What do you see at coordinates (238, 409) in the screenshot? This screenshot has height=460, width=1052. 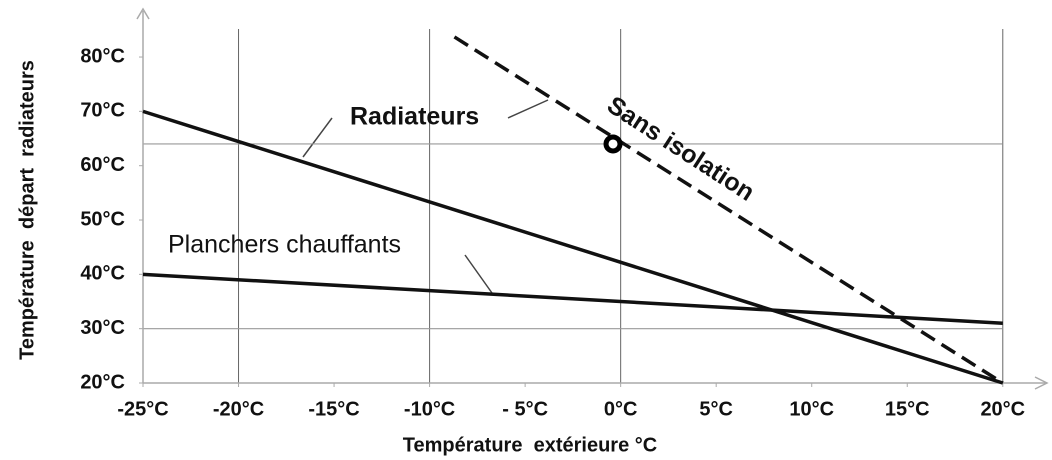 I see `x-tick-label: -20°C` at bounding box center [238, 409].